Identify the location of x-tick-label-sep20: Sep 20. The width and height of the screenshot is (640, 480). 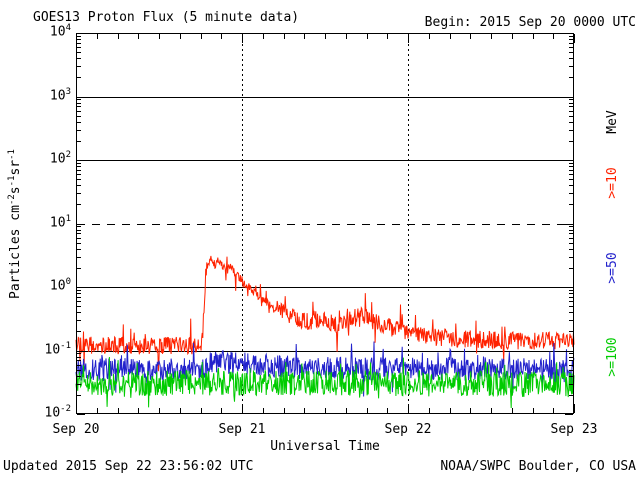
(76, 429).